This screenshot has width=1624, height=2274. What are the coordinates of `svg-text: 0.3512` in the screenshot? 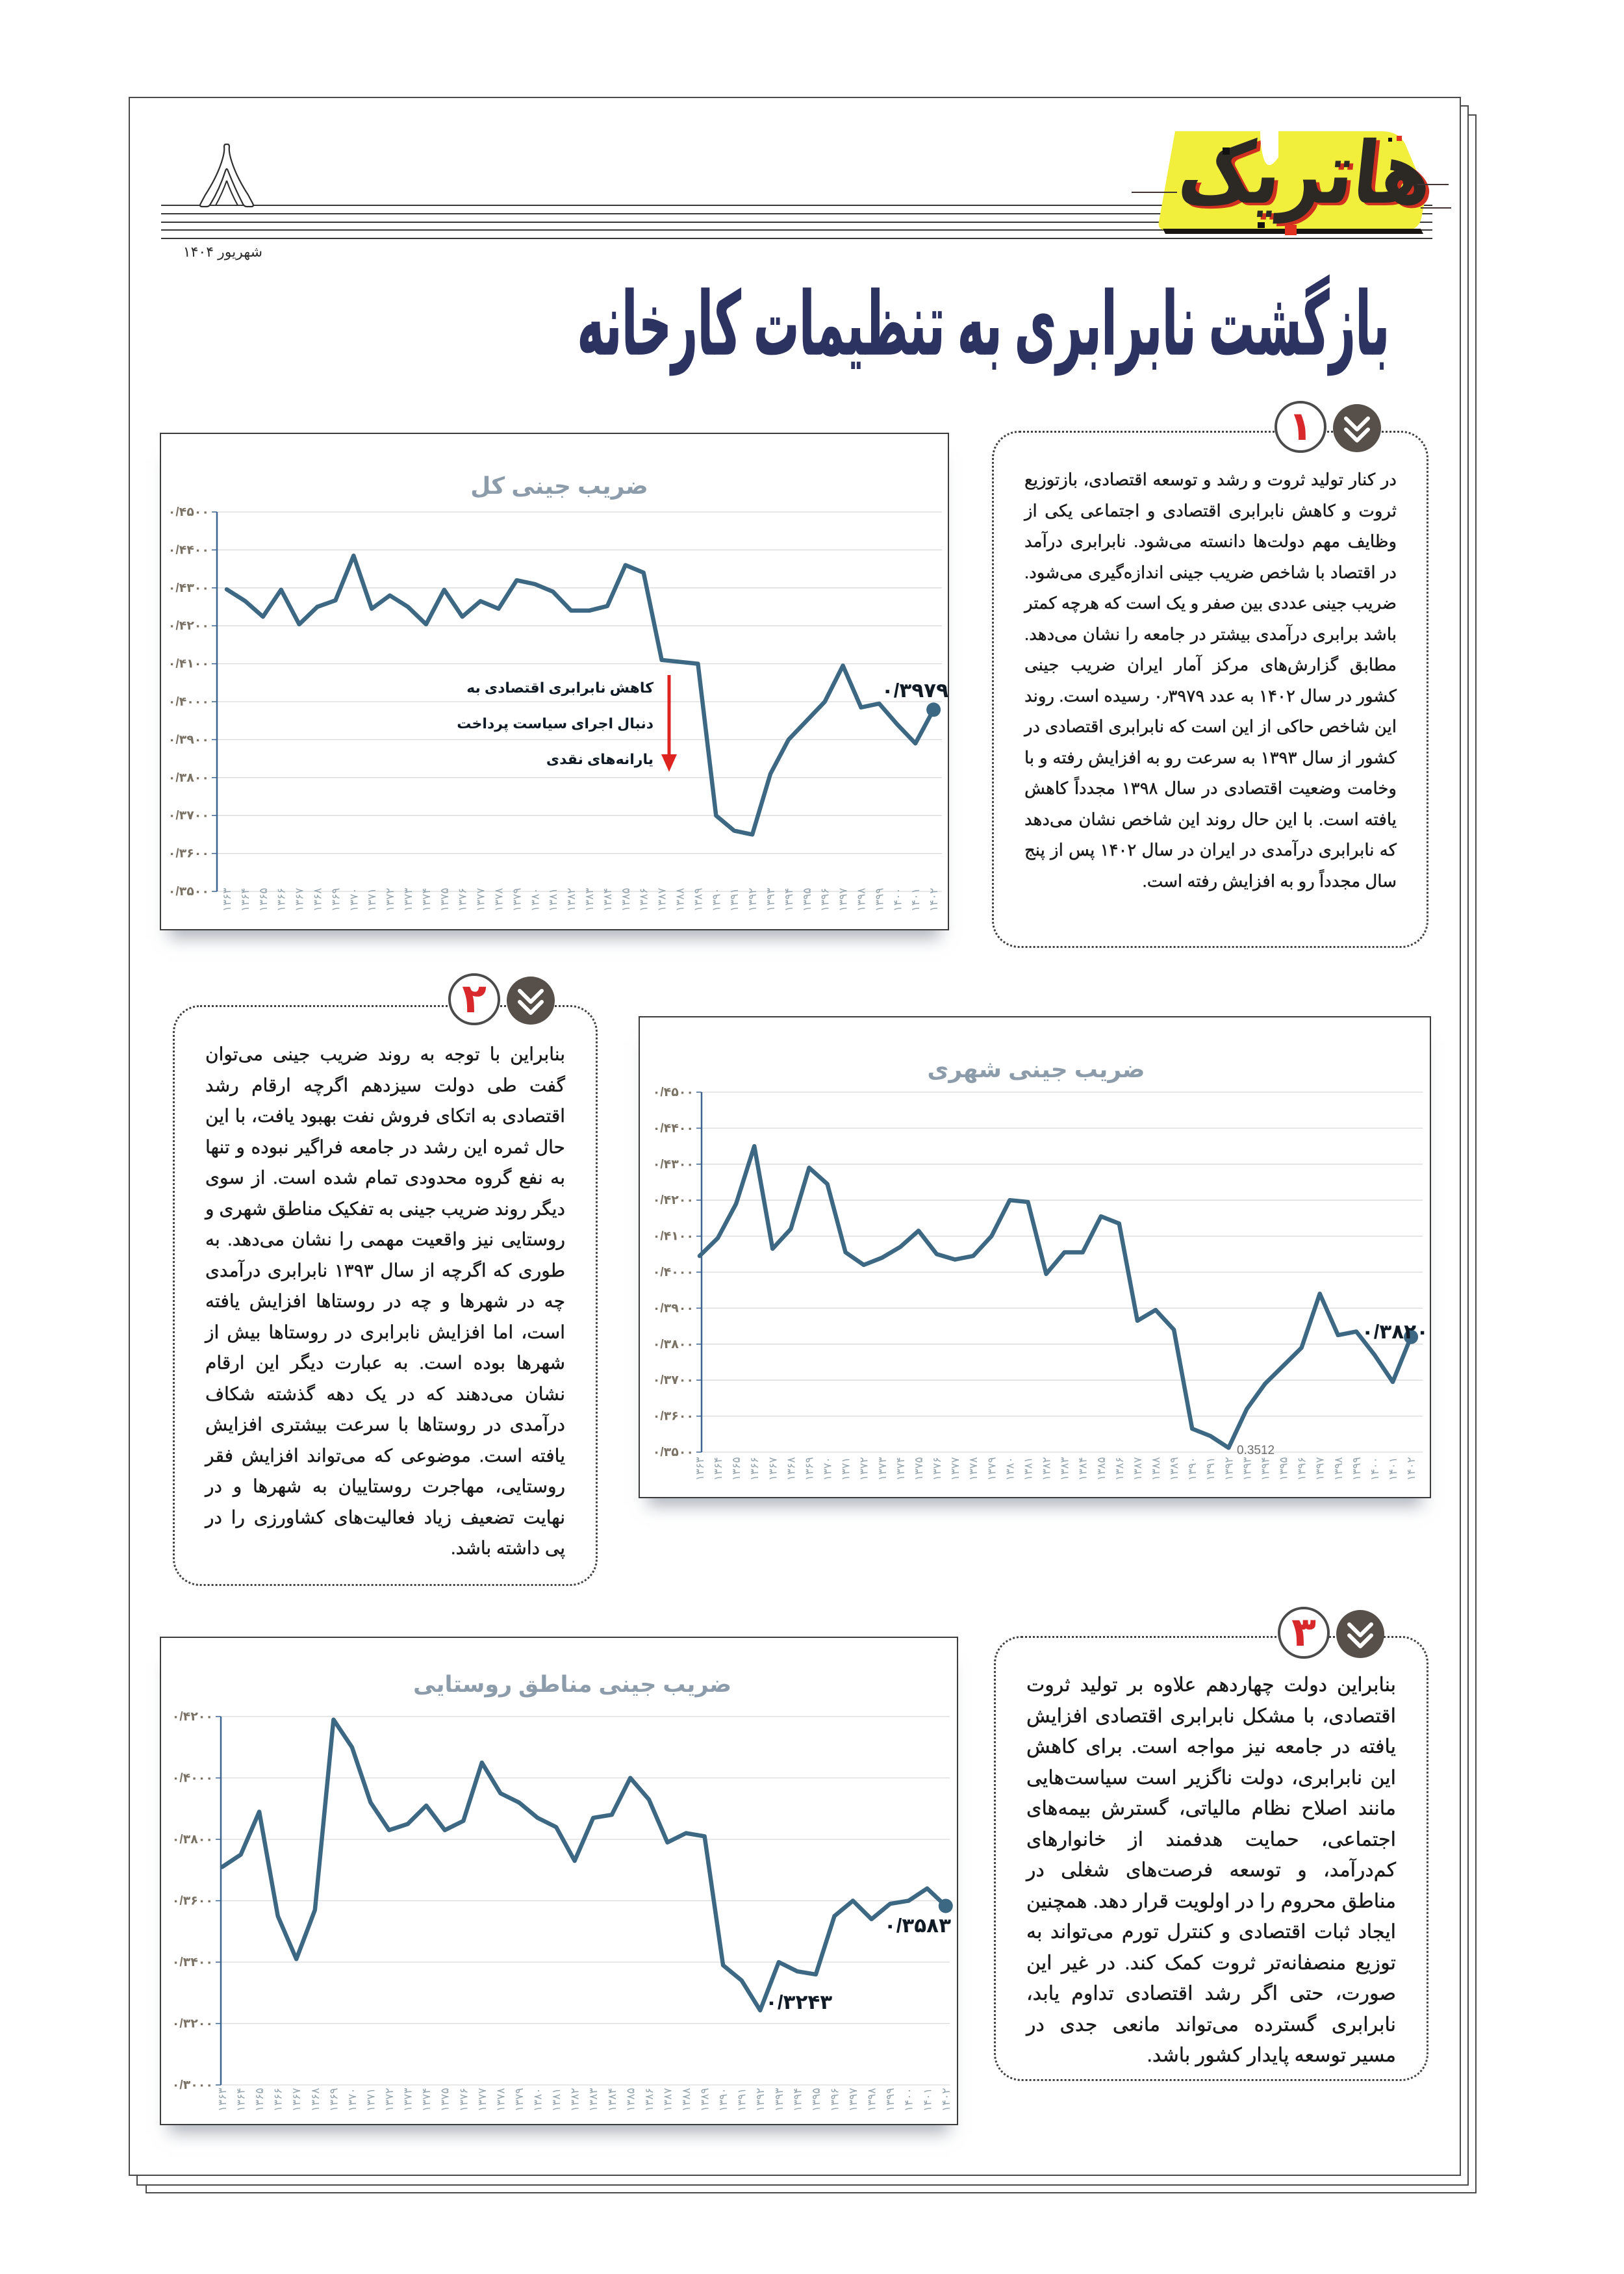 It's located at (1256, 1450).